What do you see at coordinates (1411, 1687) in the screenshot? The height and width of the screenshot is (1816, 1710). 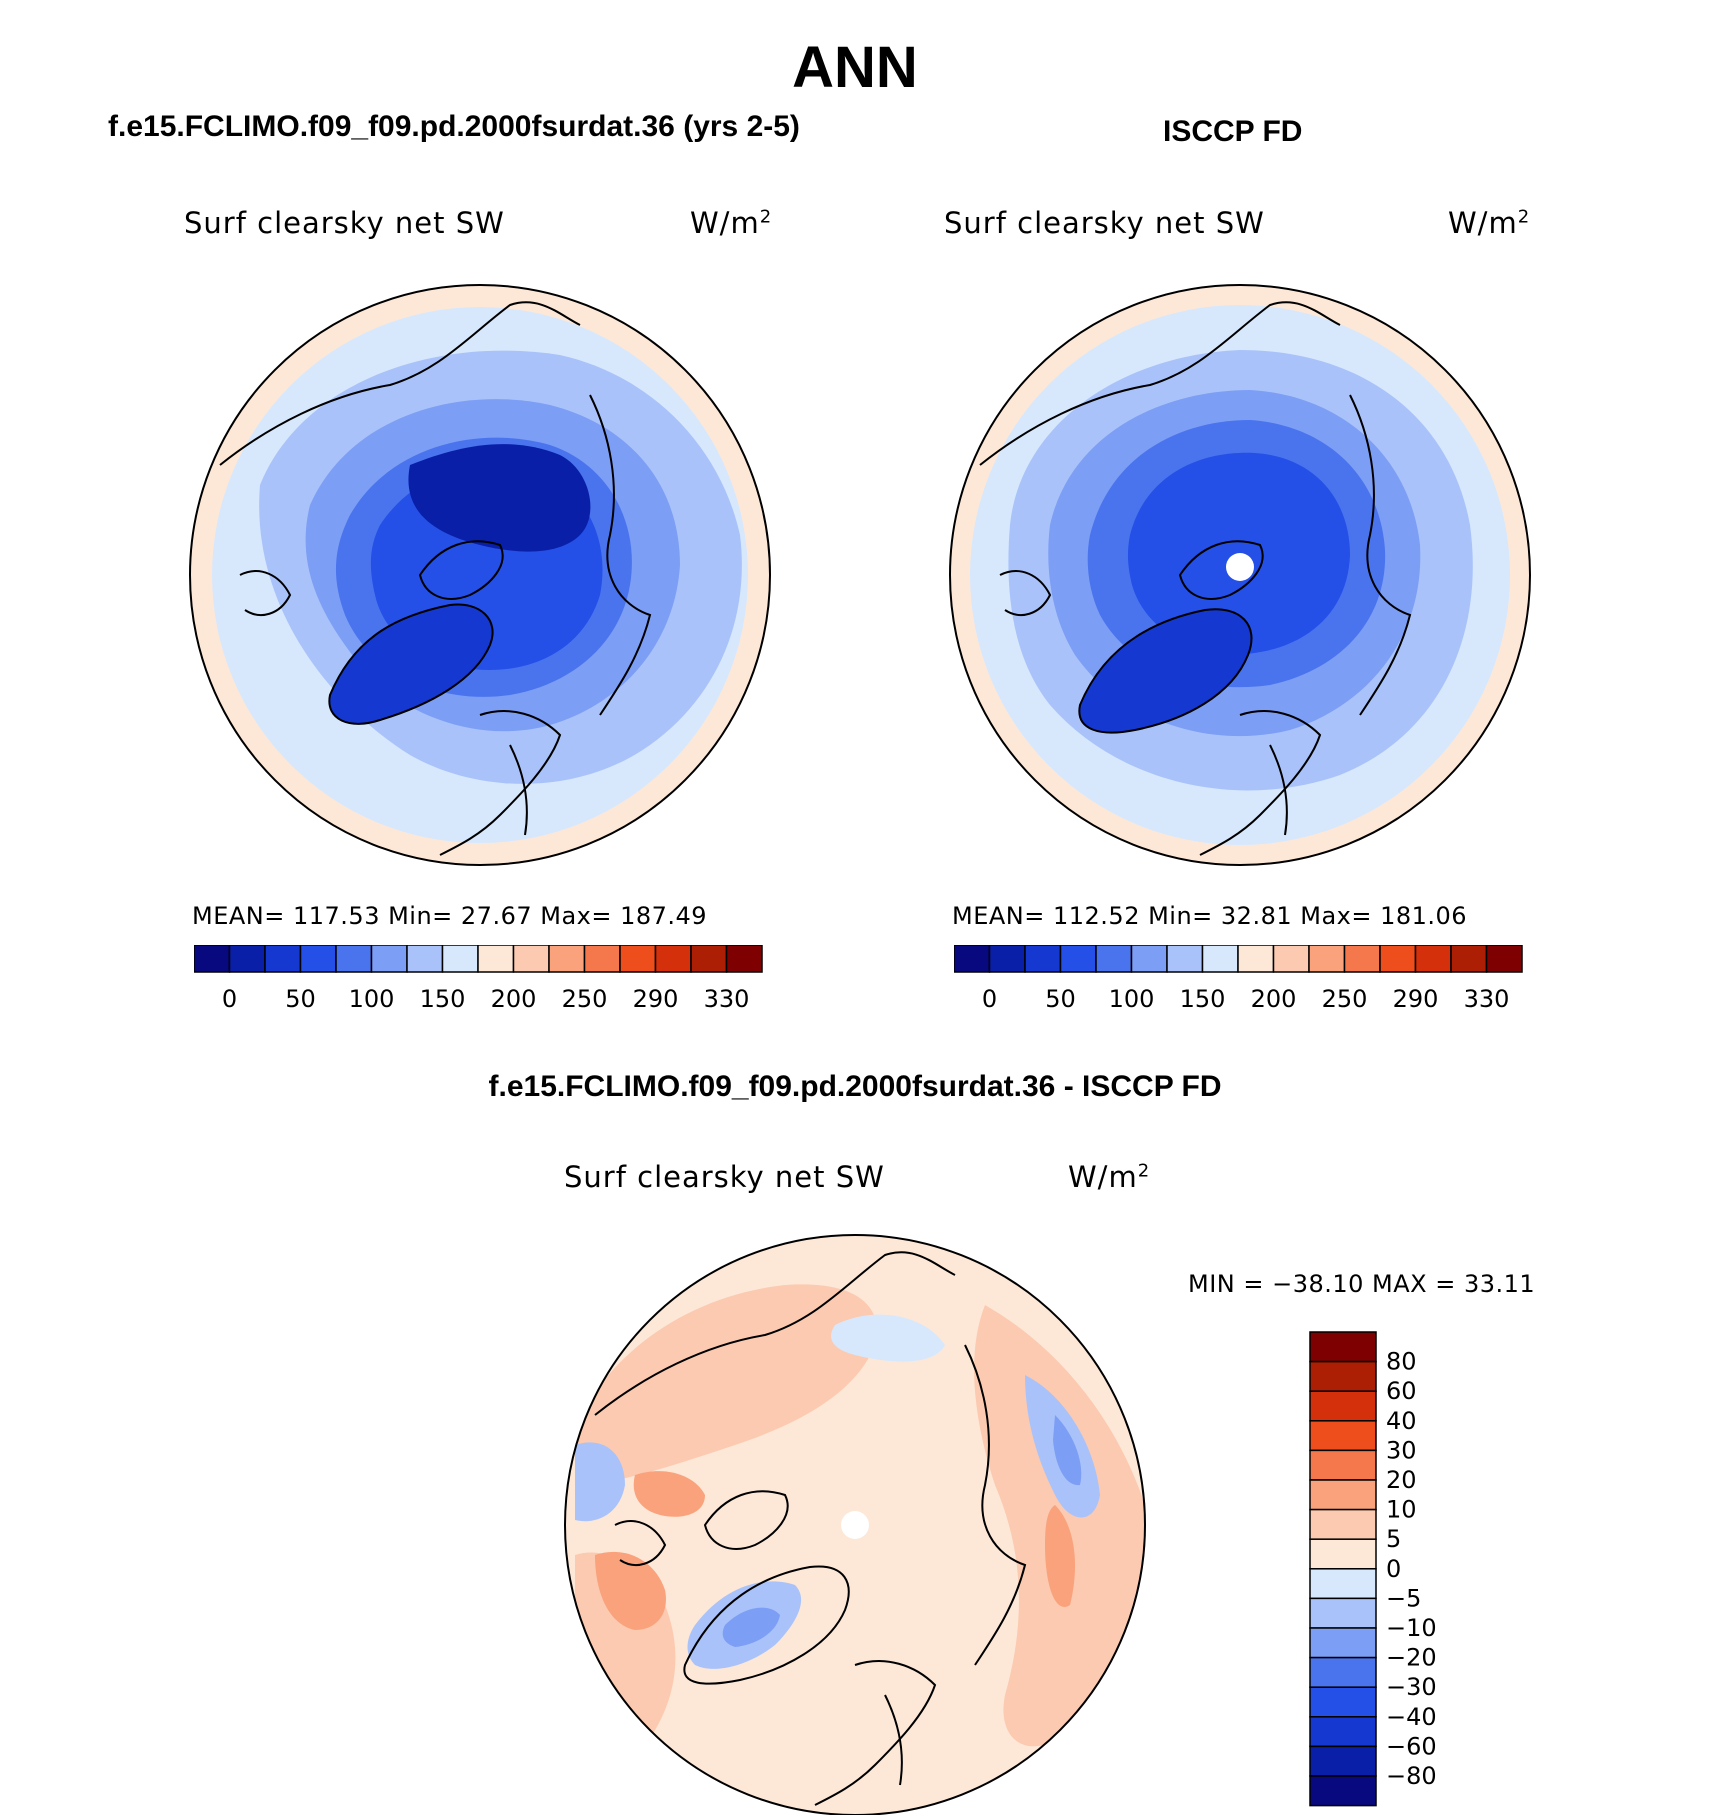 I see `cb3-tick-label: −30` at bounding box center [1411, 1687].